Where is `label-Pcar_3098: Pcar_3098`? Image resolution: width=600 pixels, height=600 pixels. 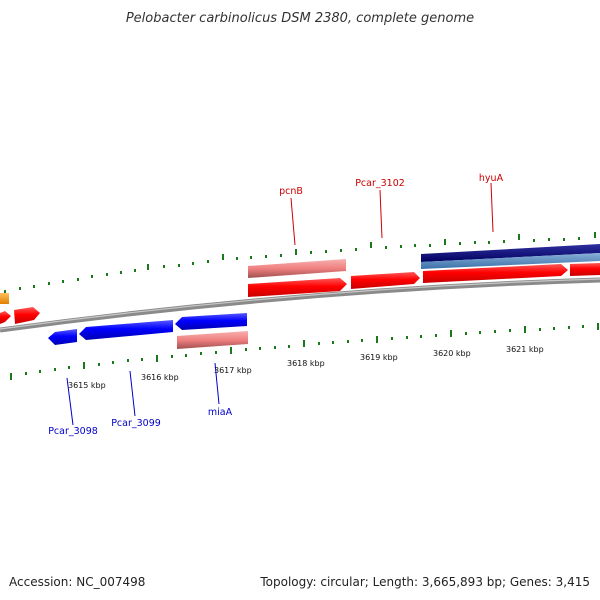
label-Pcar_3098: Pcar_3098 is located at coordinates (73, 431).